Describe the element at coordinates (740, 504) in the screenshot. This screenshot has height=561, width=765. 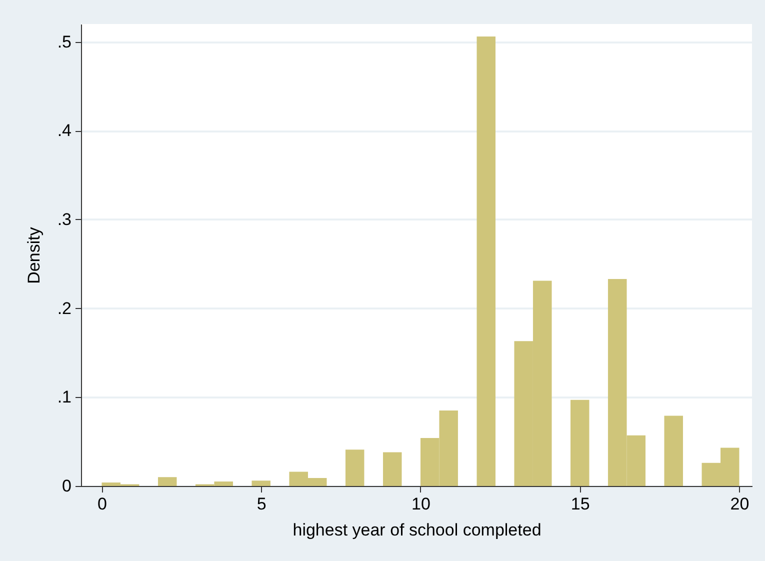
I see `x-tick-label: 20` at that location.